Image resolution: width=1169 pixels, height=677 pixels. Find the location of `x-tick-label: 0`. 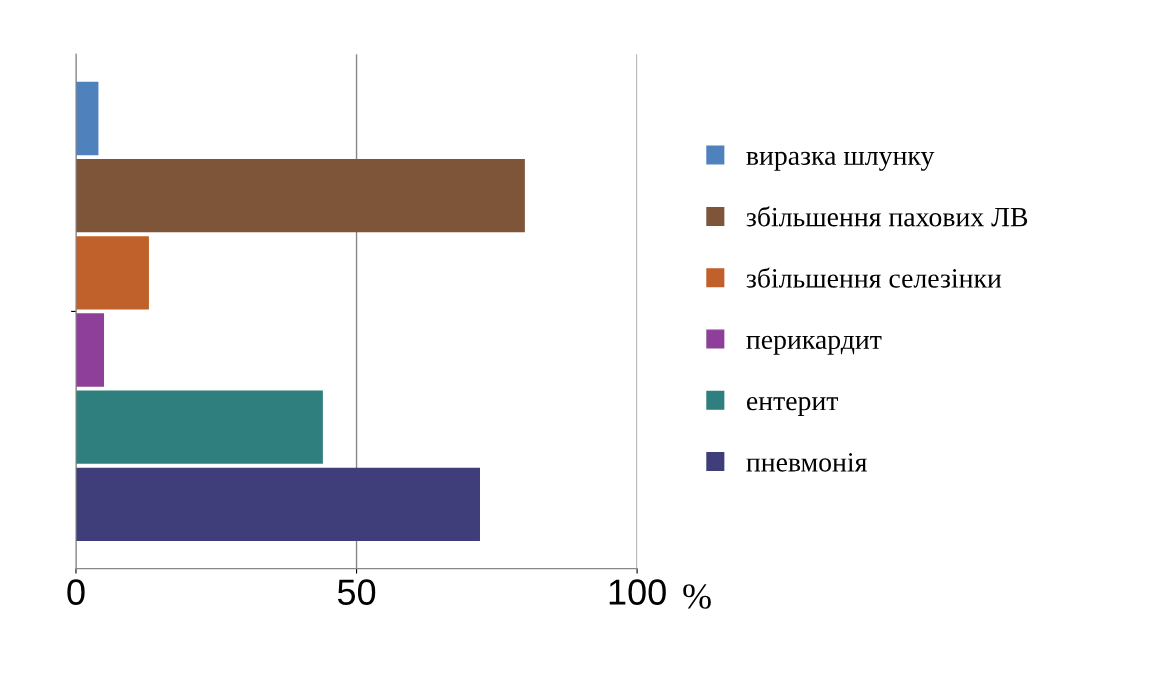

x-tick-label: 0 is located at coordinates (76, 592).